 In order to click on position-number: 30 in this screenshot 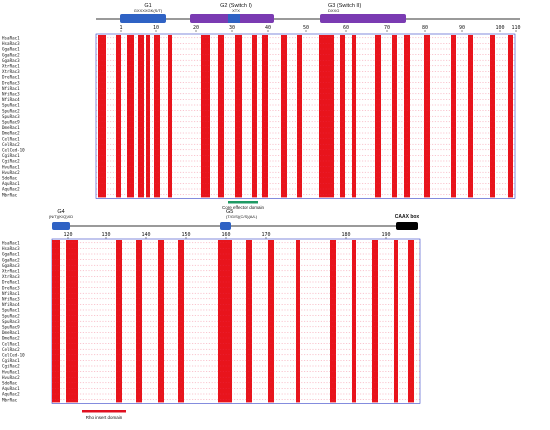, I will do `click(232, 28)`.